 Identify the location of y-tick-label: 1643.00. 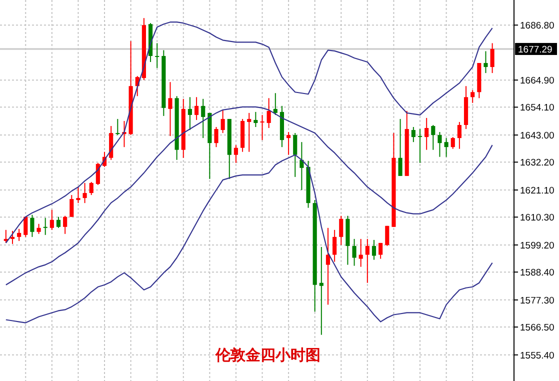
(537, 136).